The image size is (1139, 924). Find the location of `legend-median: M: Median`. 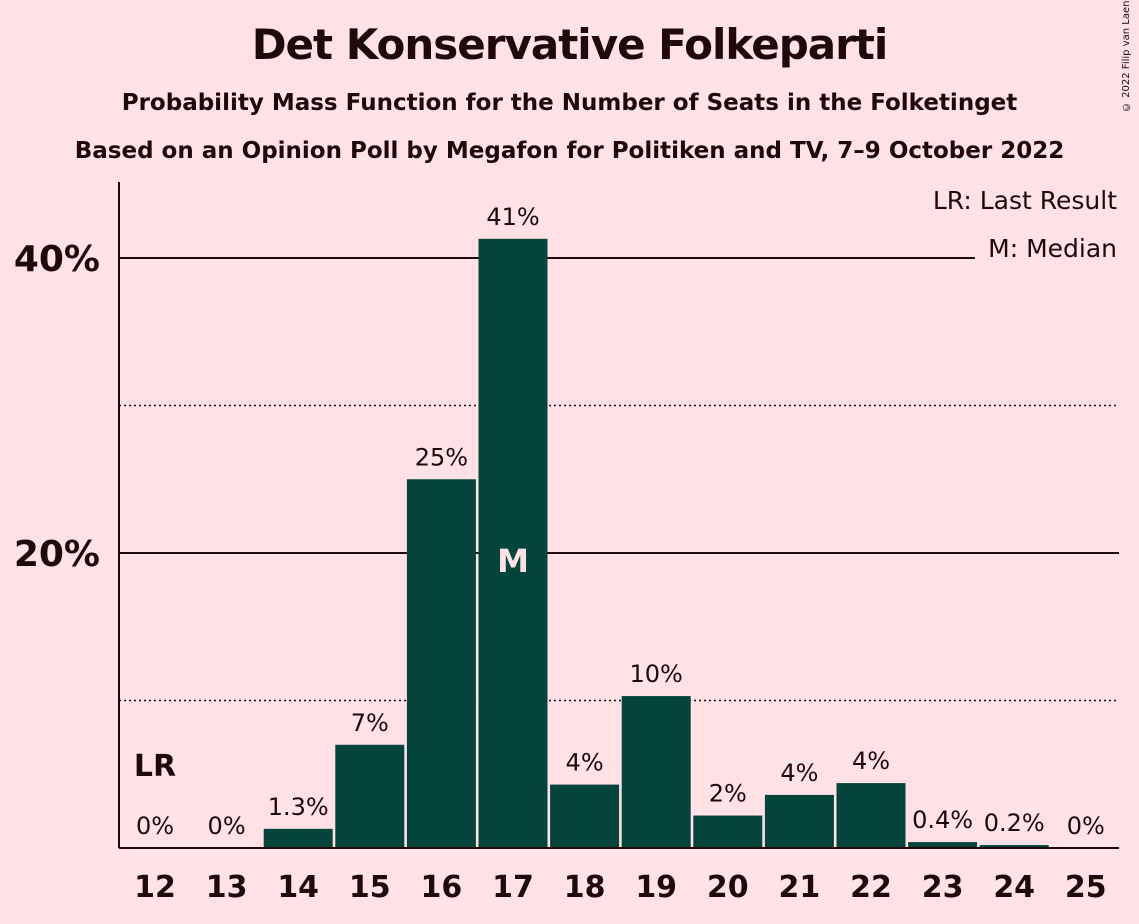

legend-median: M: Median is located at coordinates (1052, 248).